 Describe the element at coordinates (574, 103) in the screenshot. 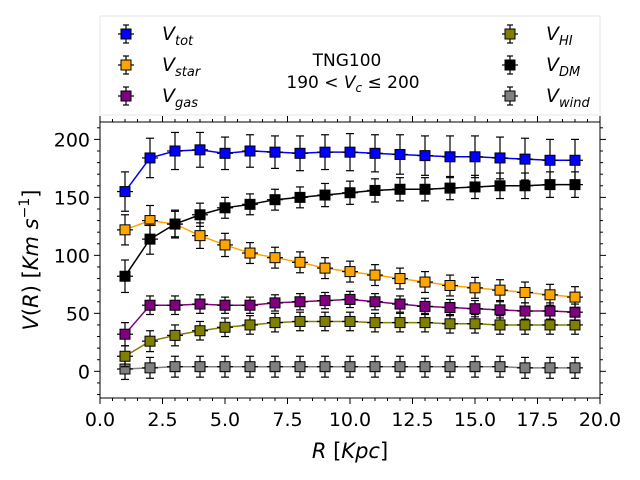

I see `legend-label-sub: wind` at that location.